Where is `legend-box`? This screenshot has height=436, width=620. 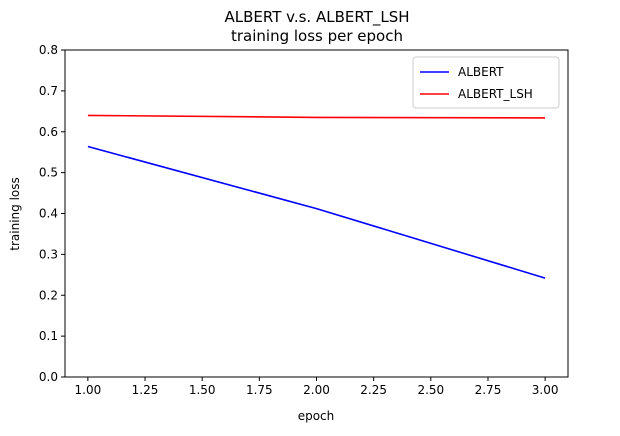
legend-box is located at coordinates (486, 82).